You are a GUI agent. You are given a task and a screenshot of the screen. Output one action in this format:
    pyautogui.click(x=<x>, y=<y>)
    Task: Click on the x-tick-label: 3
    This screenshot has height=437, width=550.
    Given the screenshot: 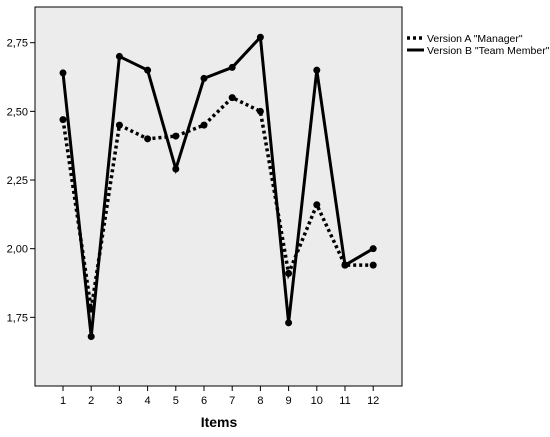 What is the action you would take?
    pyautogui.click(x=119, y=401)
    